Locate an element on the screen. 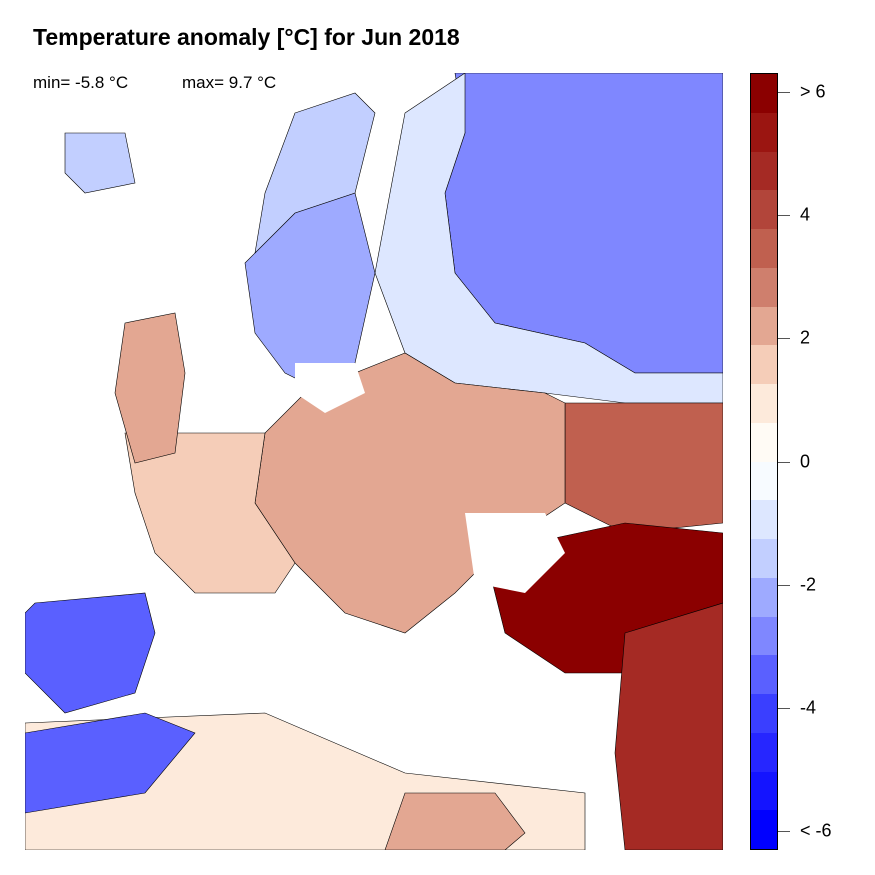 The image size is (875, 875). colorbar-tick-label: 2 is located at coordinates (805, 337).